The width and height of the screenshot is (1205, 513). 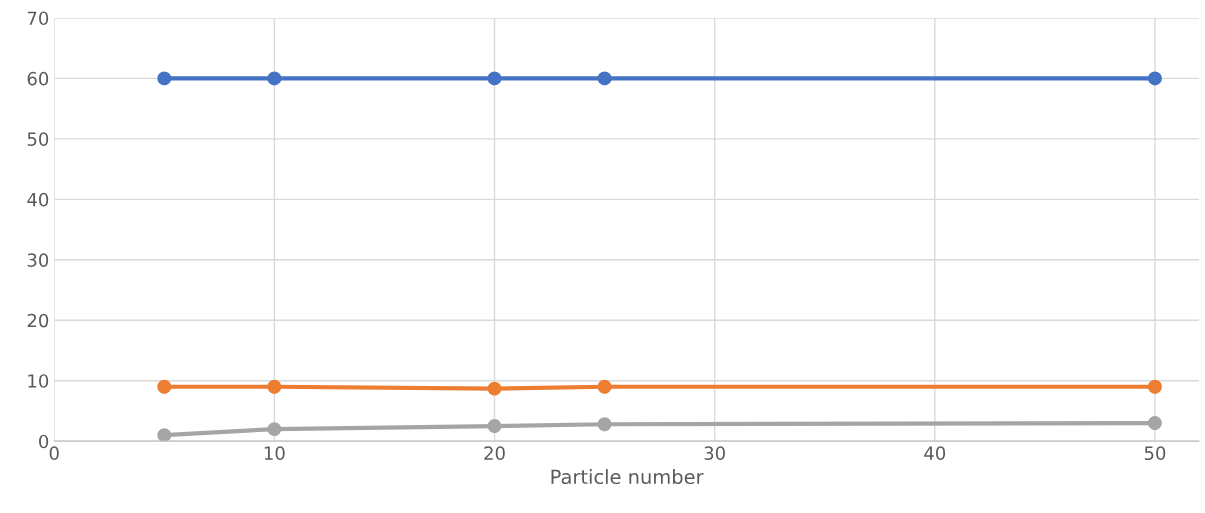 I want to click on x-tick-label: 0, so click(x=54, y=453).